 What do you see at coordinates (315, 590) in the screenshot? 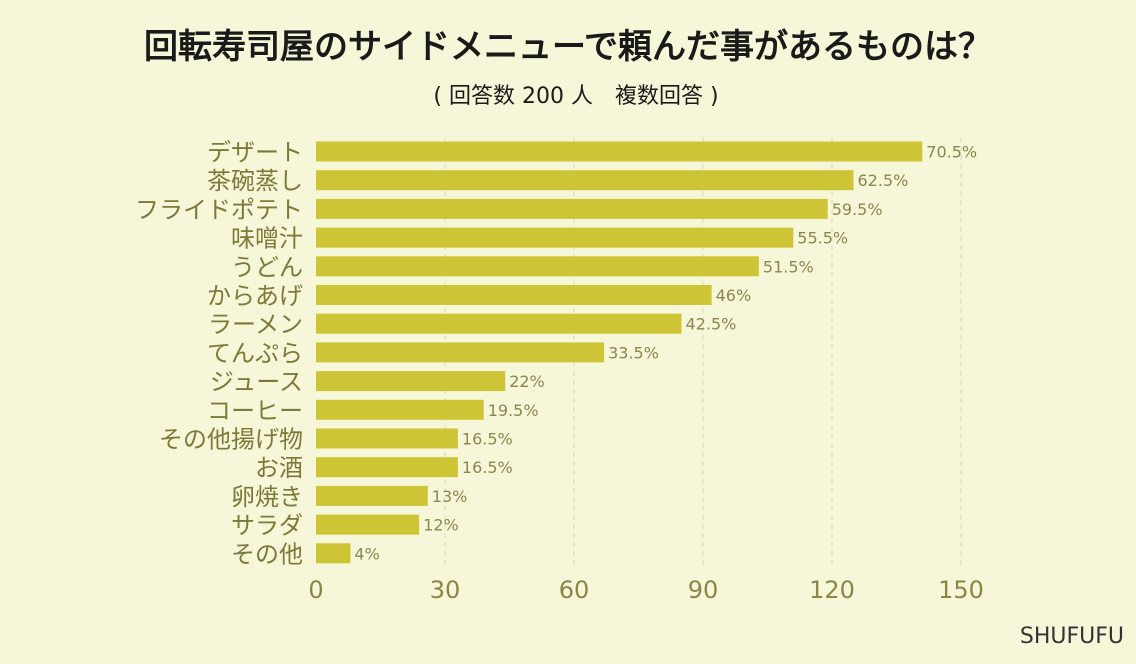
I see `x-tick-label: 0` at bounding box center [315, 590].